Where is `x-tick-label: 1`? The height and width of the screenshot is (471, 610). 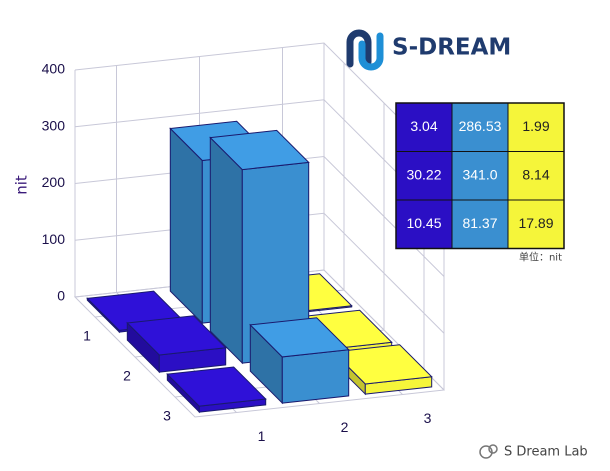 x-tick-label: 1 is located at coordinates (262, 436).